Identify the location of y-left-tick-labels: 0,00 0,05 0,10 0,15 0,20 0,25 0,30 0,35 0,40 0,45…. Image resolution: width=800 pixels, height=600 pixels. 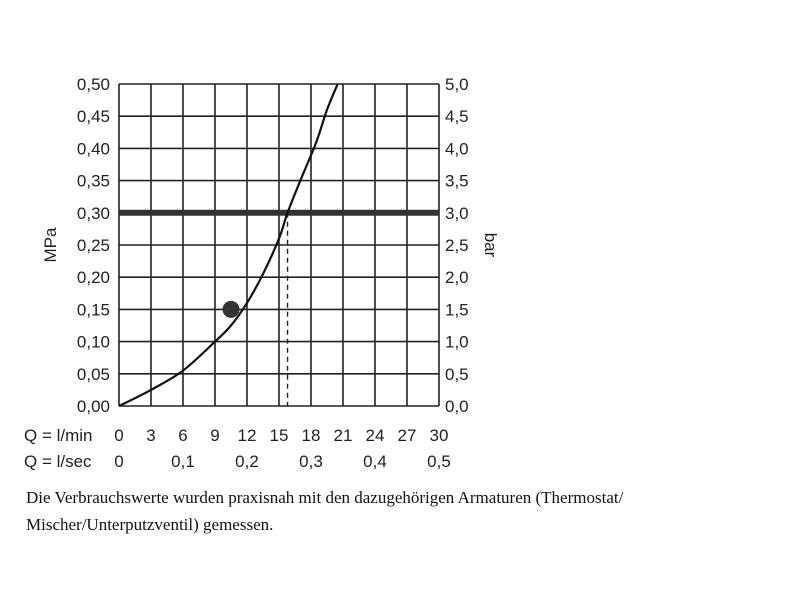
(93, 245).